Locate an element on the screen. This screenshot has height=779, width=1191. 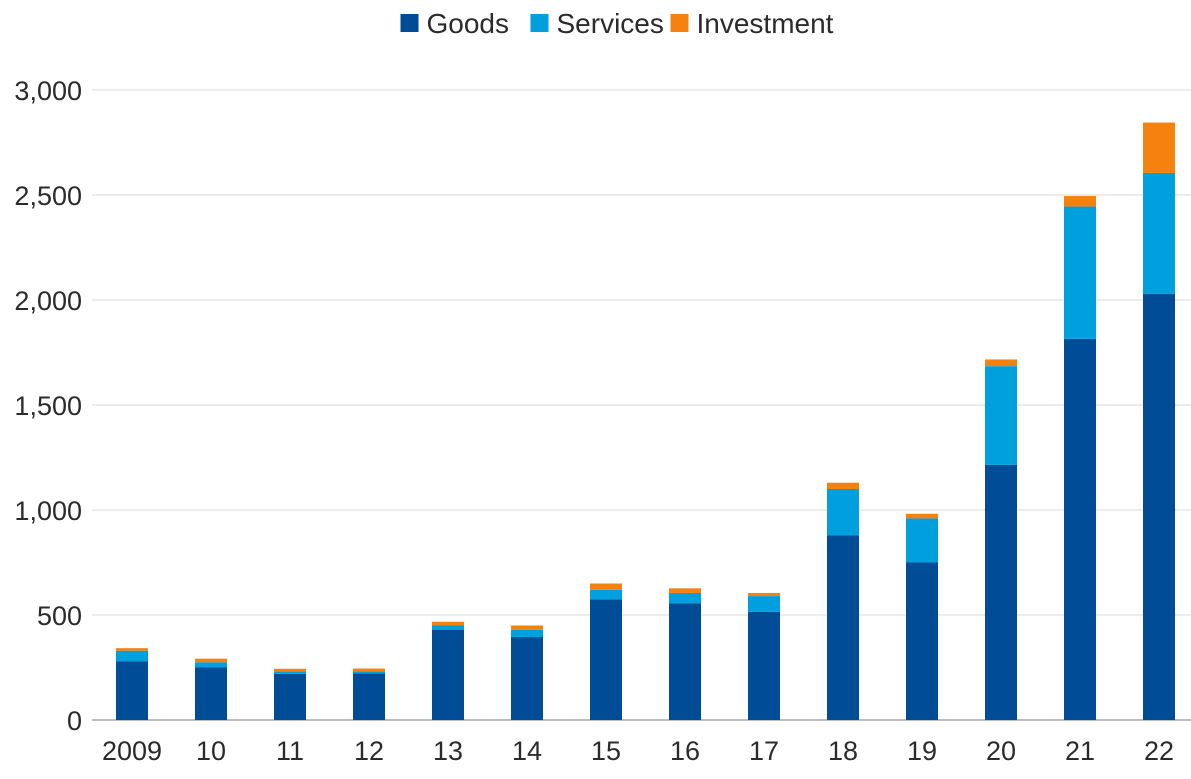
bar-investment-2009 is located at coordinates (132, 649).